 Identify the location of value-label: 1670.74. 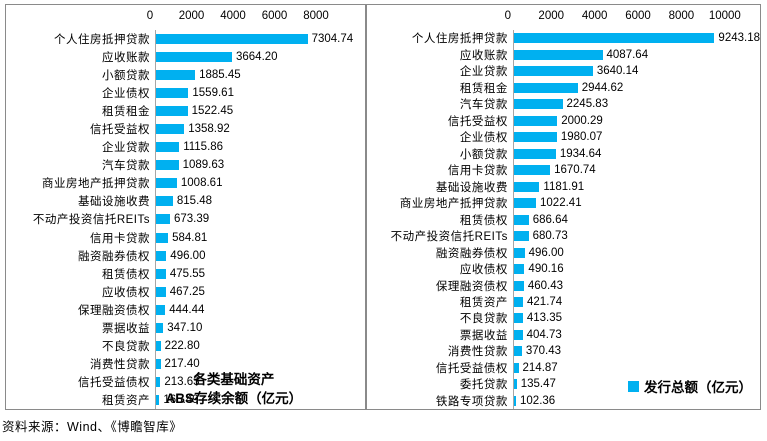
(575, 170).